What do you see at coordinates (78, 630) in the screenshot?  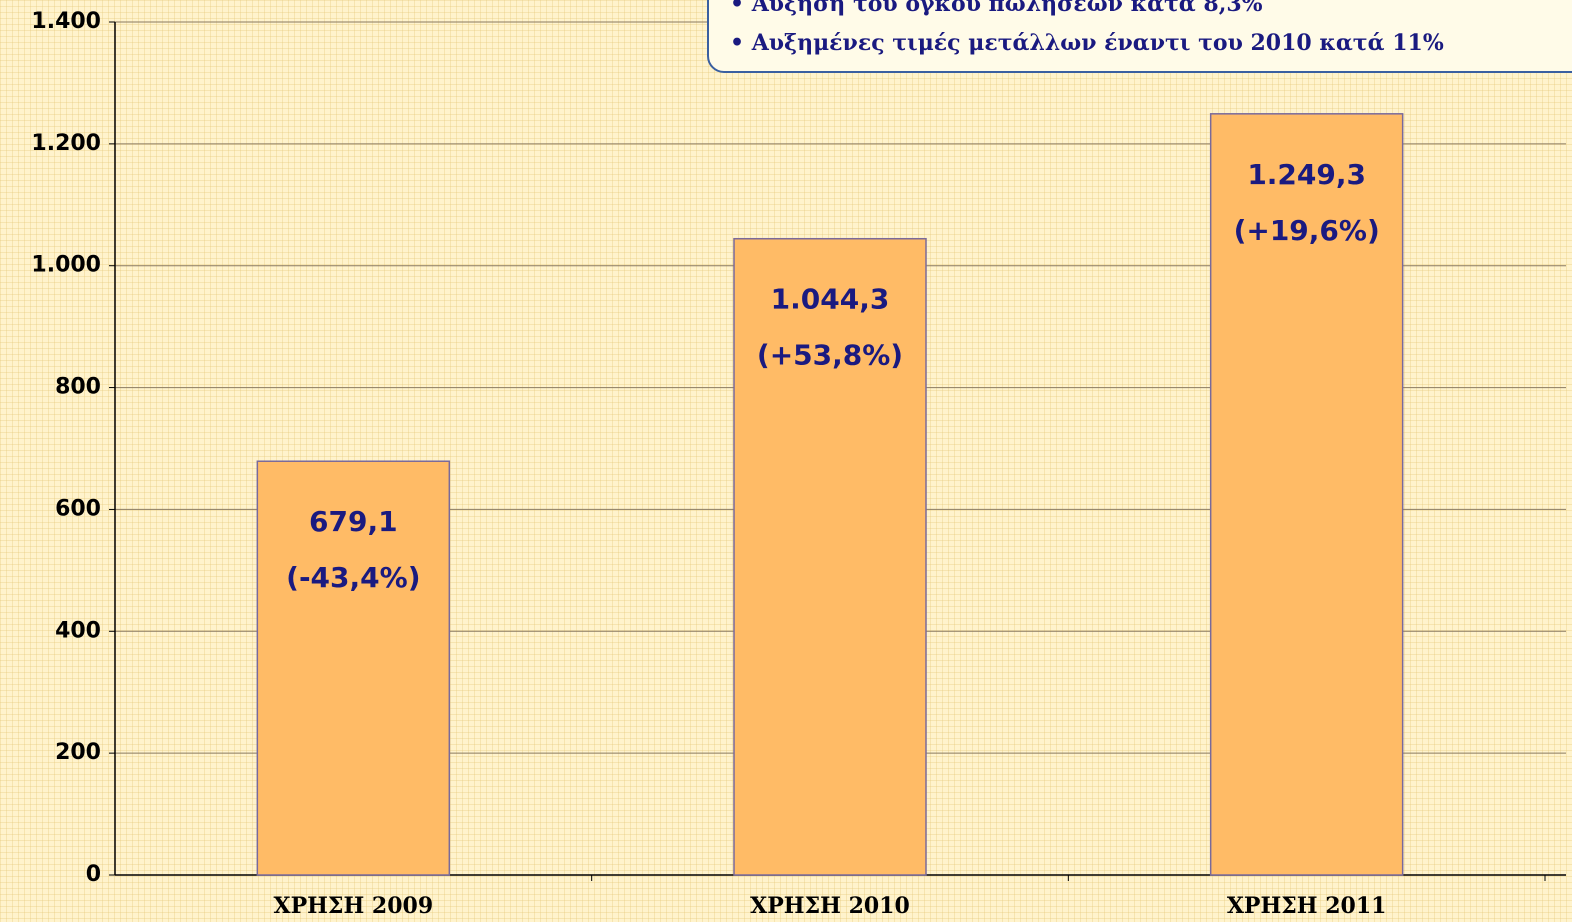 I see `y-tick-label: 400` at bounding box center [78, 630].